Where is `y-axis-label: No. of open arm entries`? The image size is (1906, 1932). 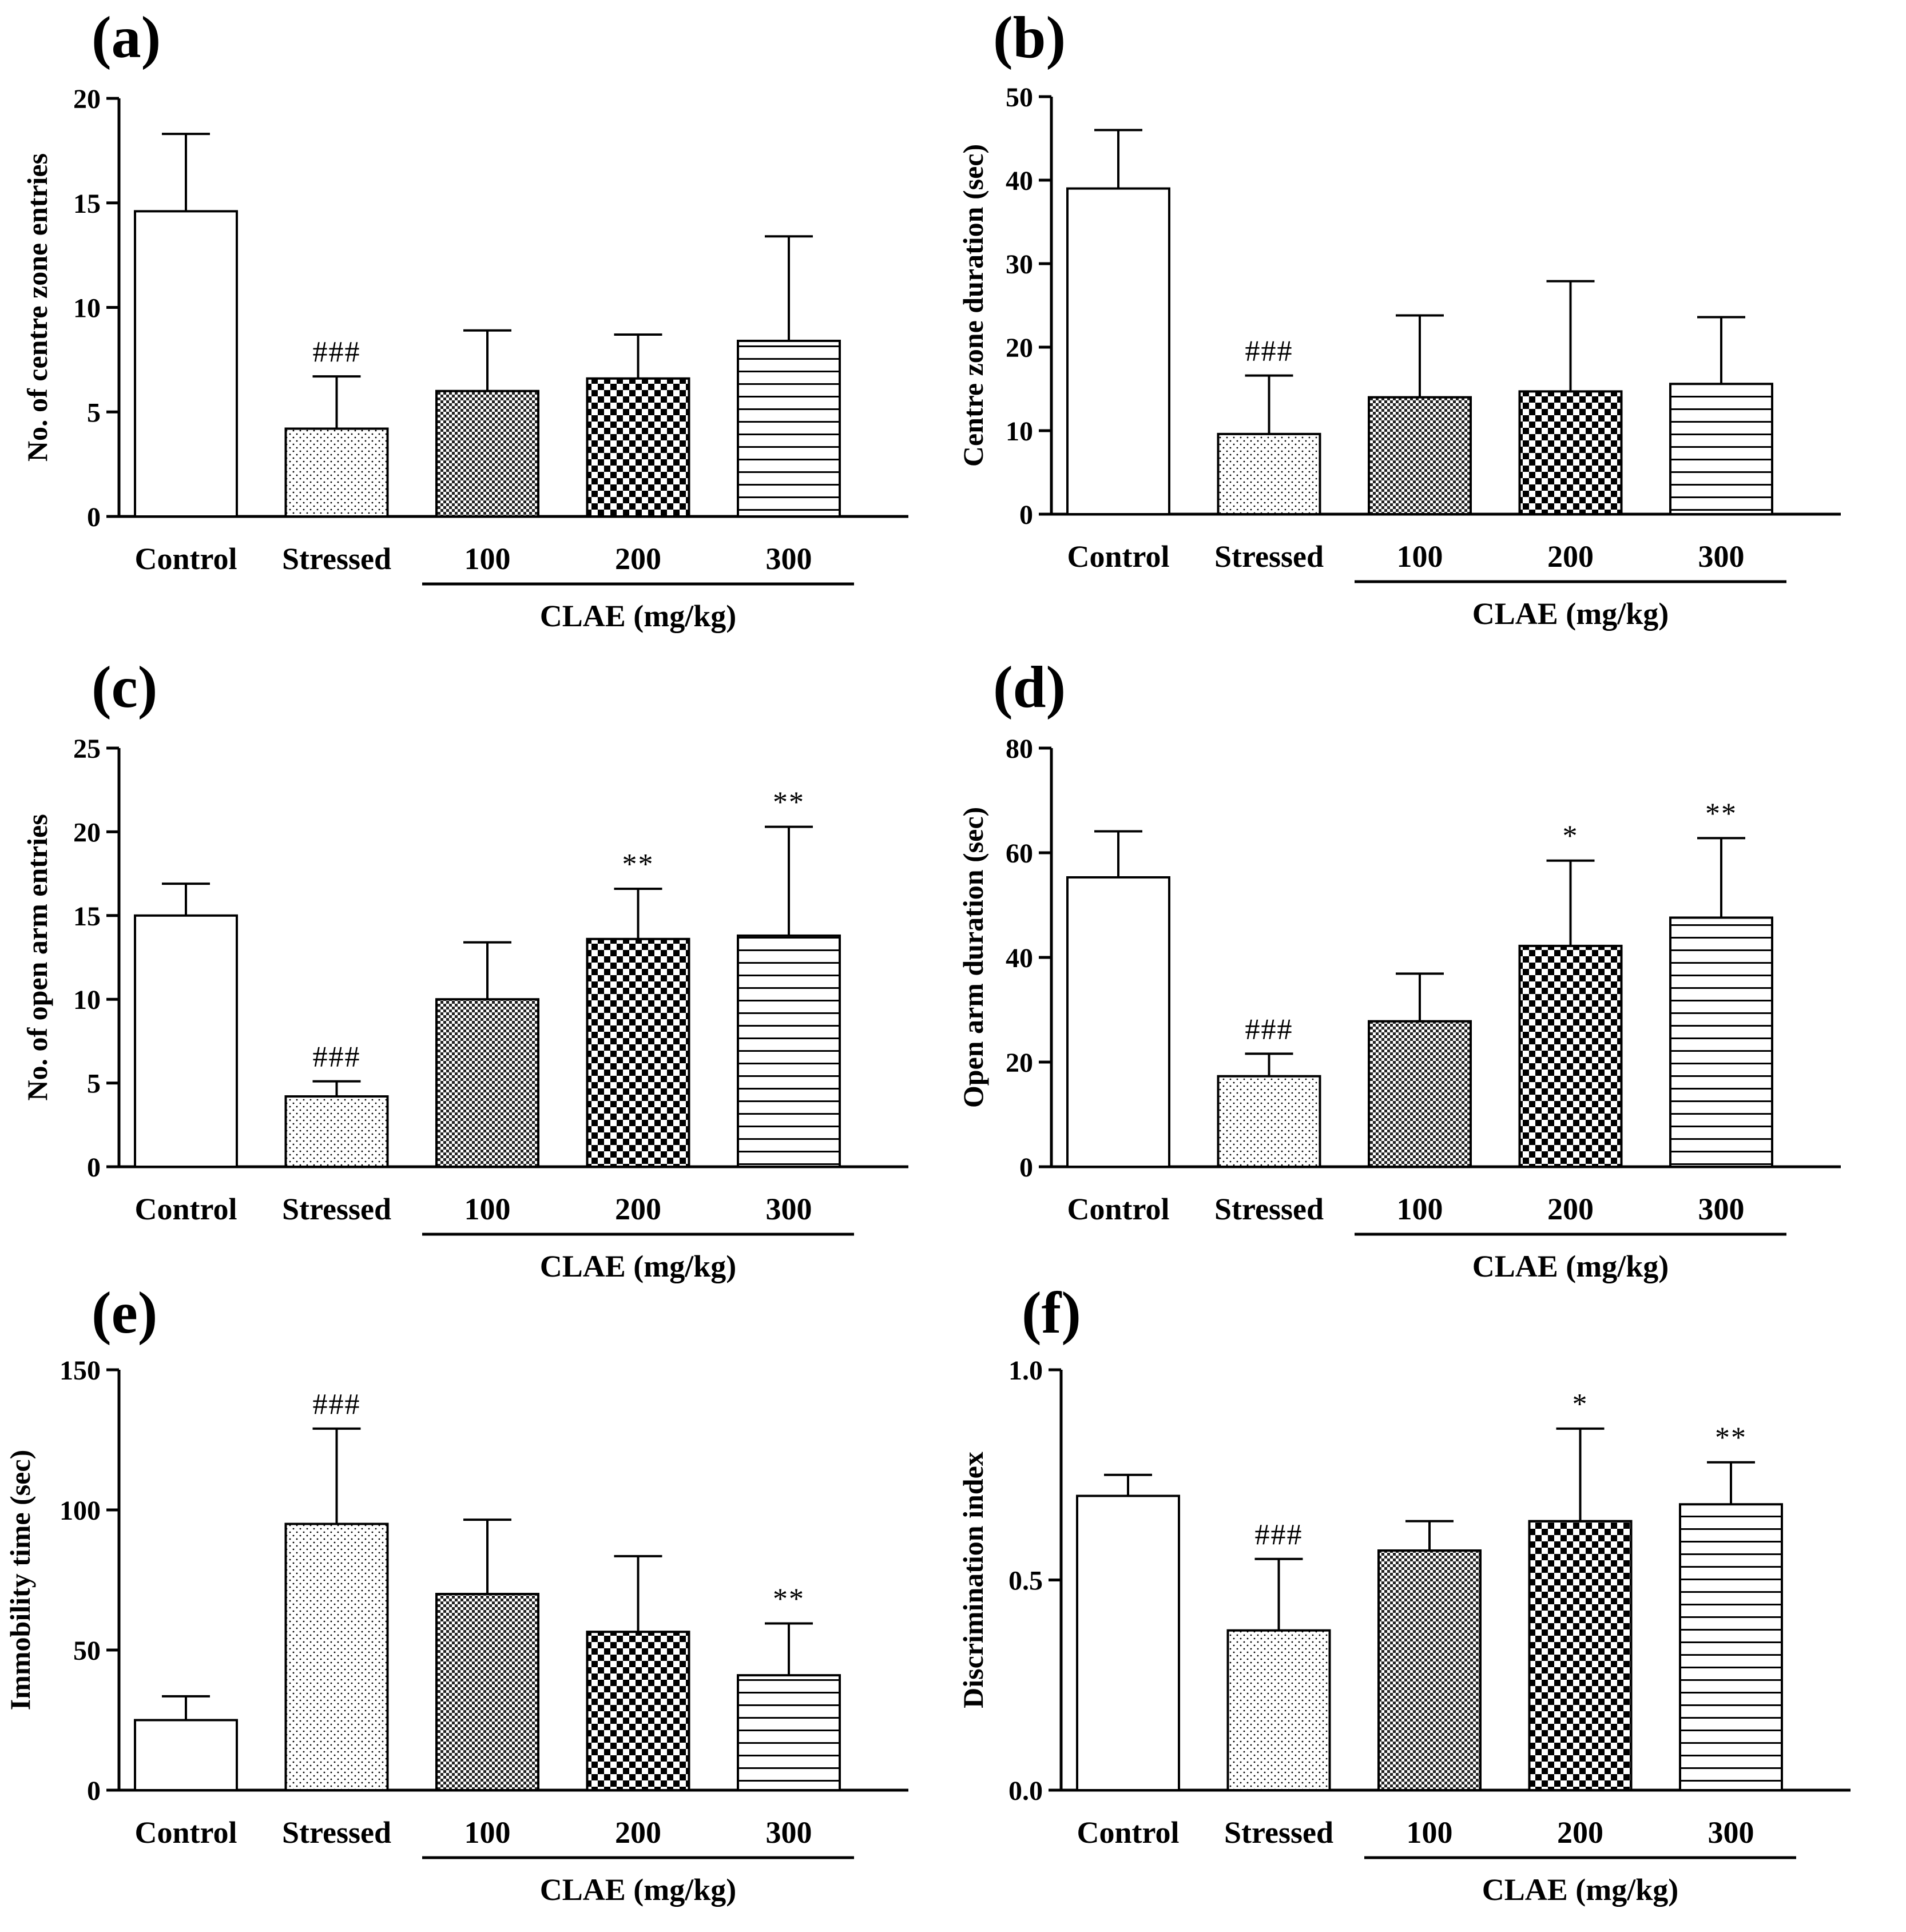 y-axis-label: No. of open arm entries is located at coordinates (37, 957).